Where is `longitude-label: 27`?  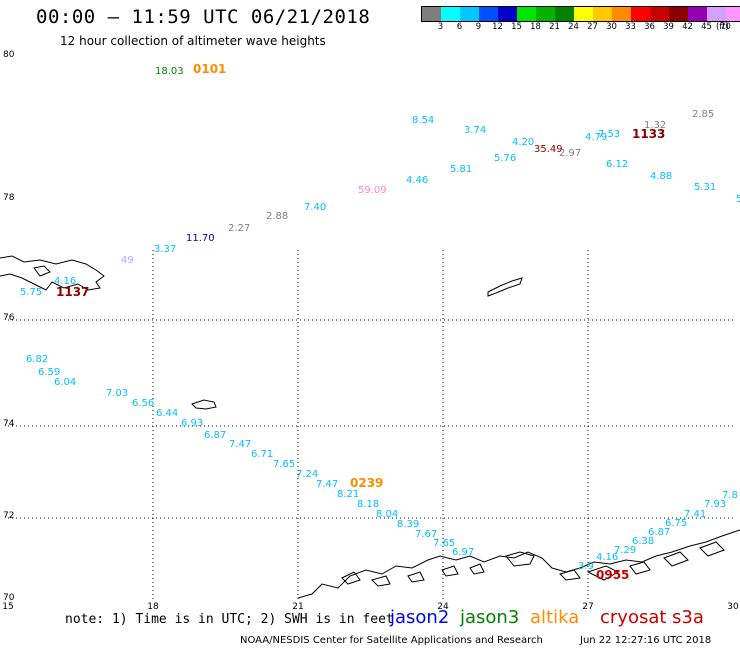
longitude-label: 27 is located at coordinates (587, 607).